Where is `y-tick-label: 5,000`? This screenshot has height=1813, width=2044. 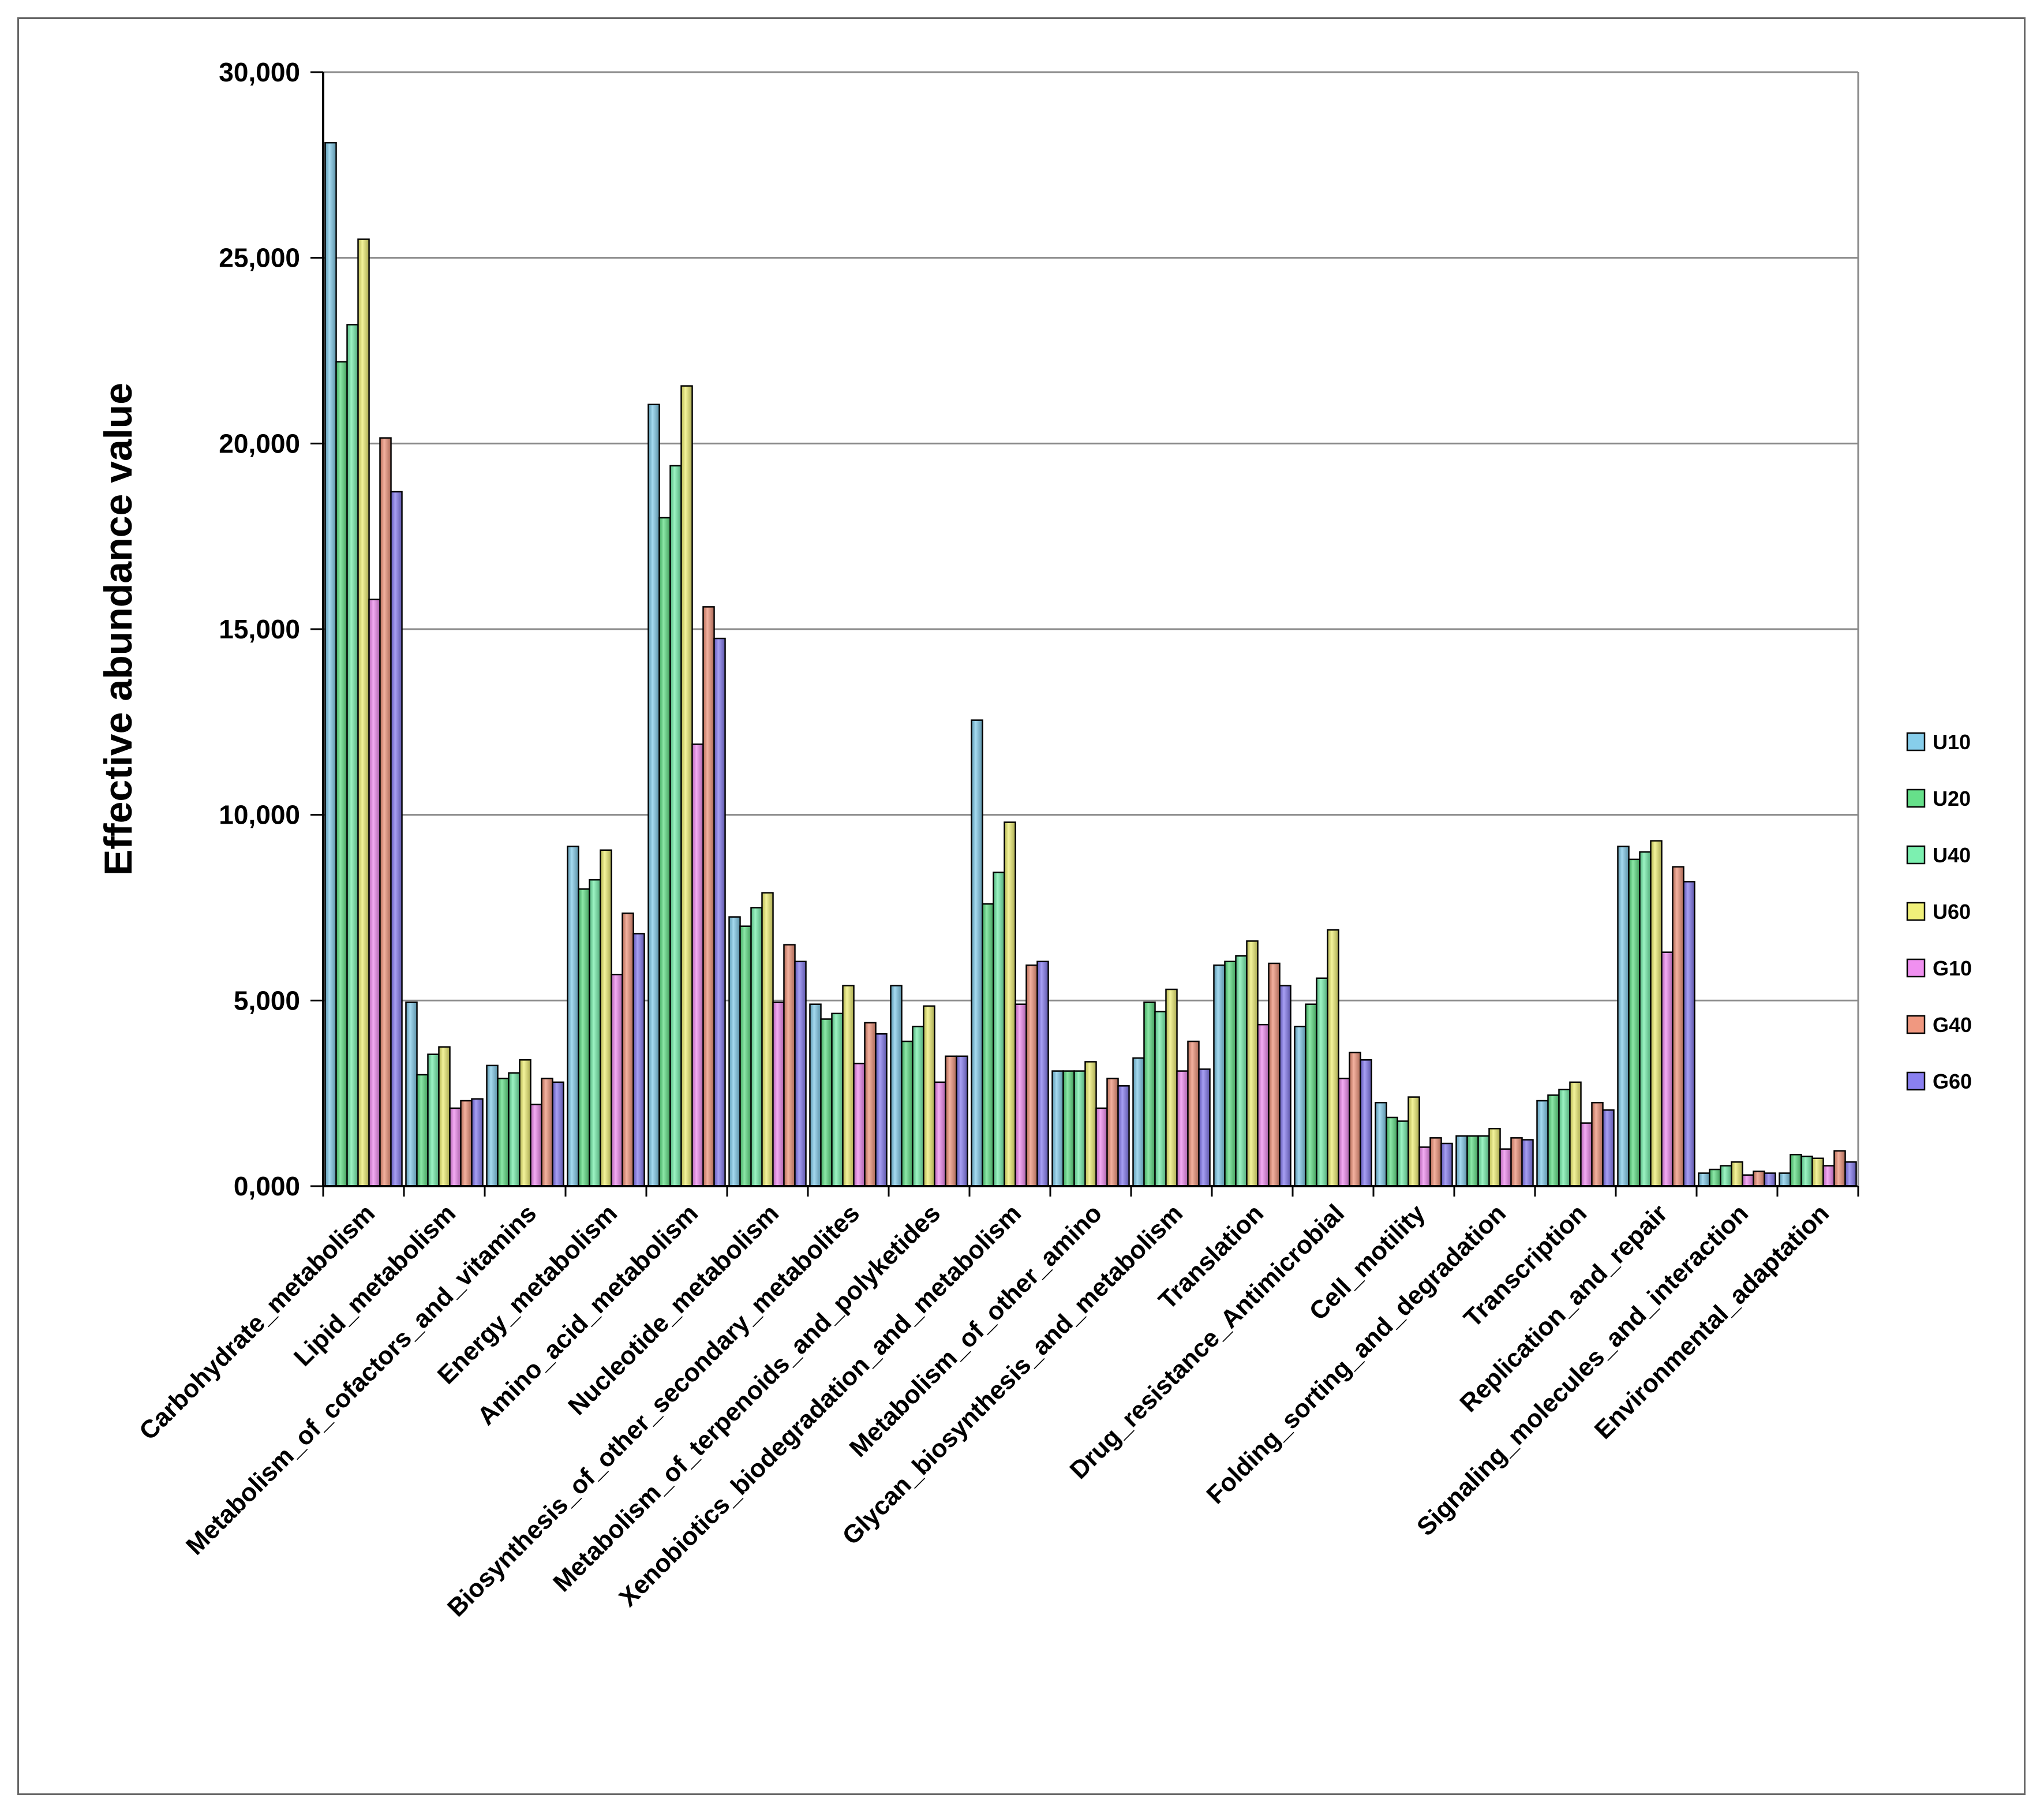 y-tick-label: 5,000 is located at coordinates (267, 1000).